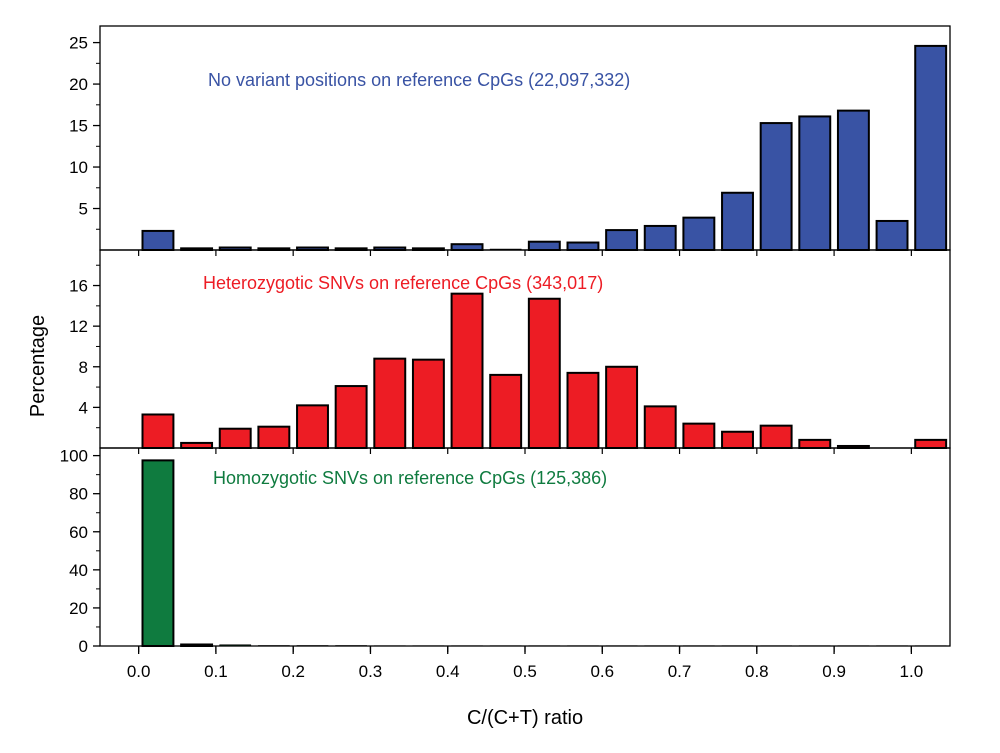 This screenshot has width=1000, height=753. I want to click on x-tick-label-8: 0.8, so click(757, 671).